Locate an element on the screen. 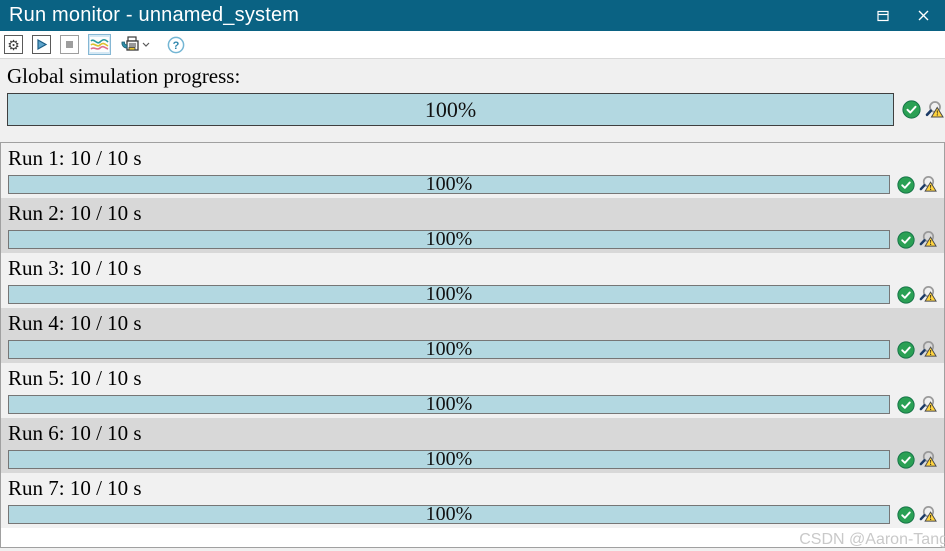  global-progress-value: 100% is located at coordinates (450, 109).